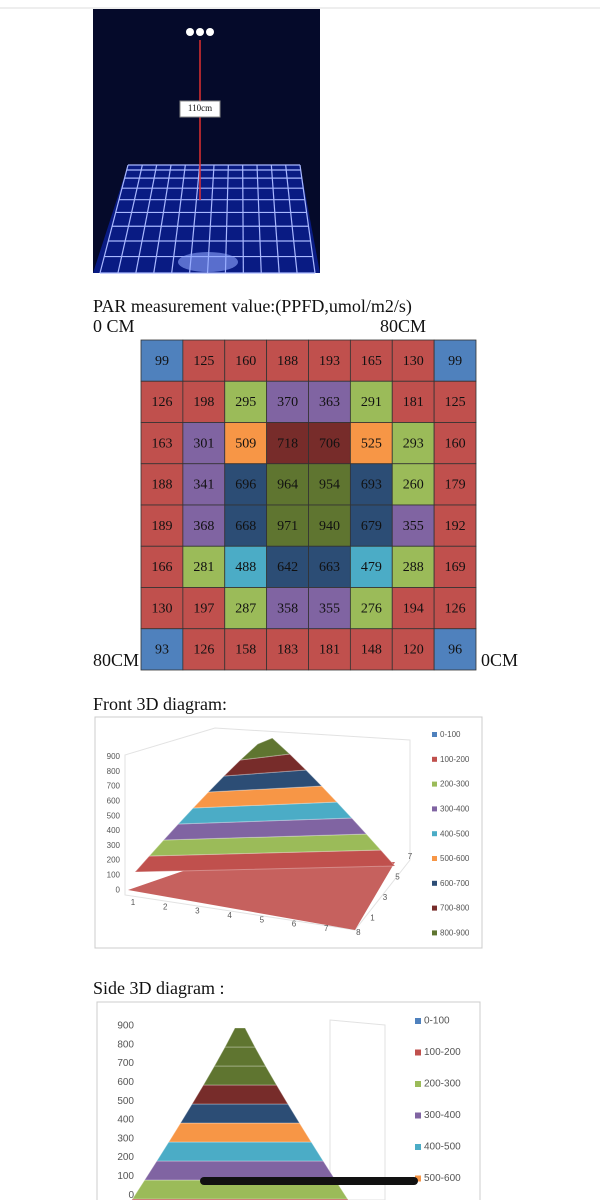 Image resolution: width=600 pixels, height=1200 pixels. Describe the element at coordinates (245, 485) in the screenshot. I see `cell-value: 696` at that location.